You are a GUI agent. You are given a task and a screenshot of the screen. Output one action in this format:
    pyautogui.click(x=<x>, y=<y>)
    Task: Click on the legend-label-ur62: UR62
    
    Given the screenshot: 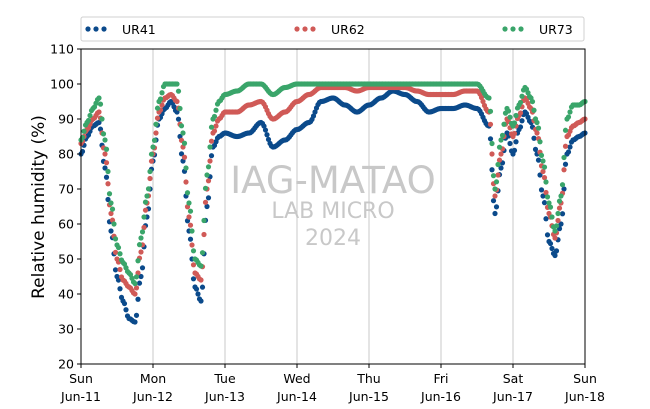 What is the action you would take?
    pyautogui.click(x=348, y=29)
    